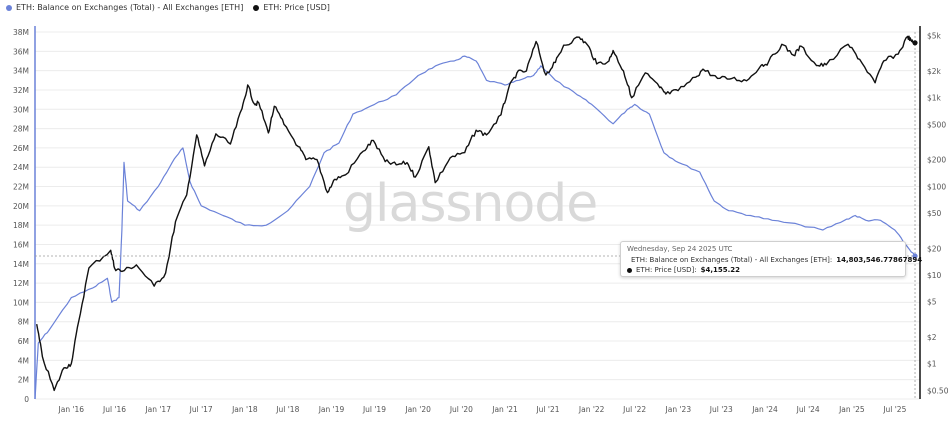 This screenshot has width=949, height=422. Describe the element at coordinates (936, 186) in the screenshot. I see `right-tick-label: $100` at that location.